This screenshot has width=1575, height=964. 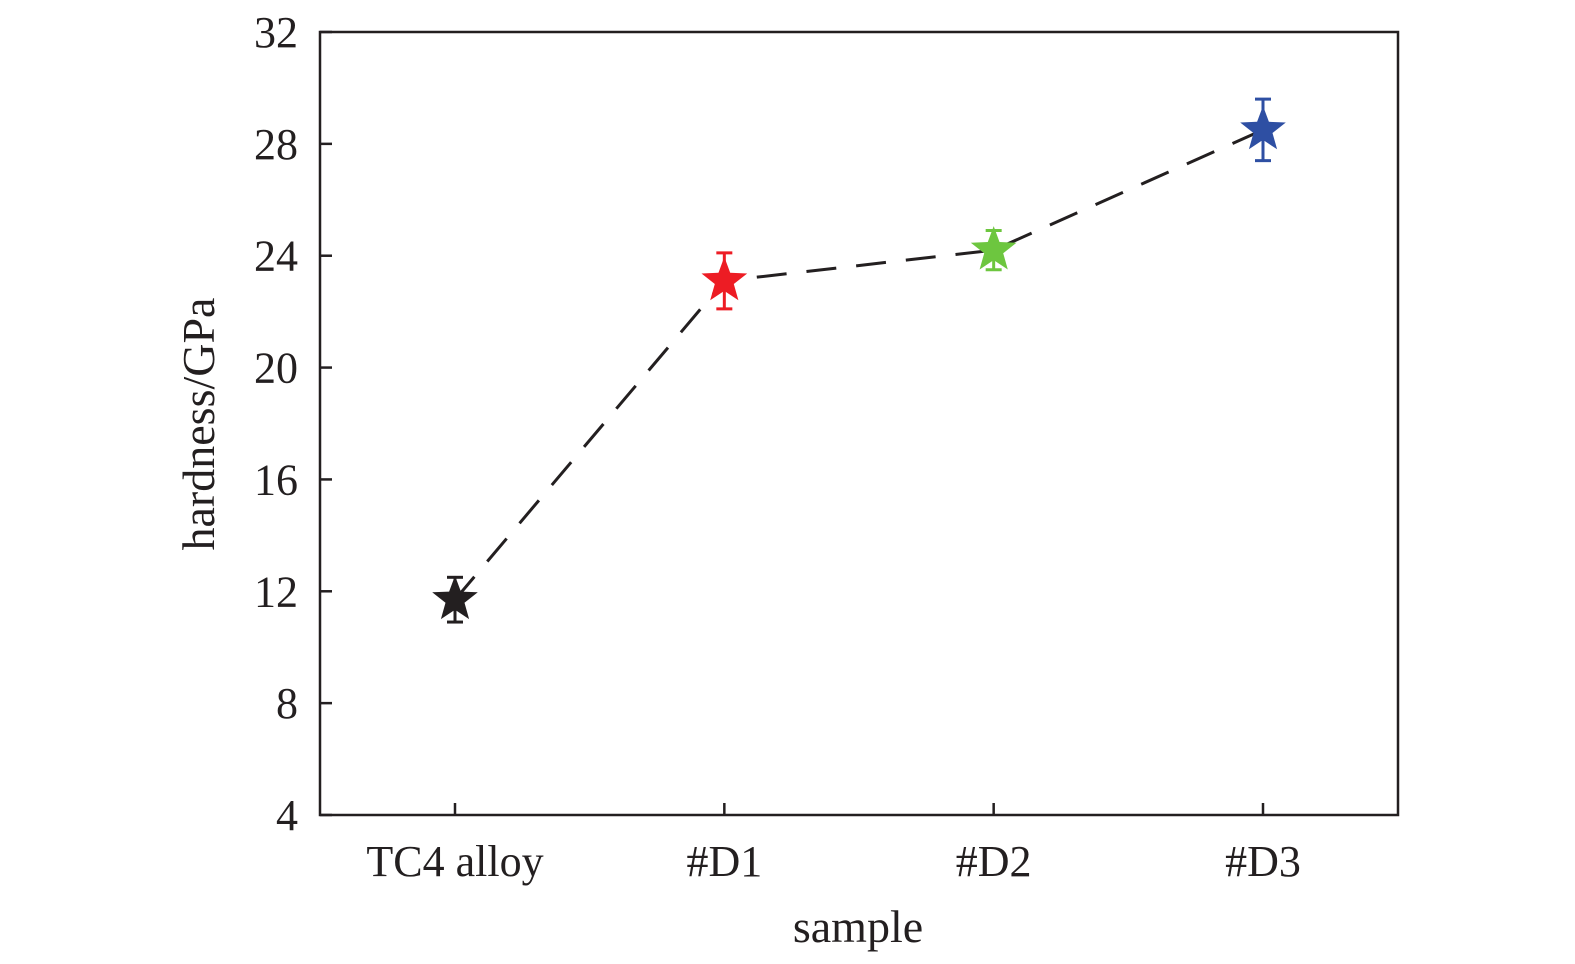 What do you see at coordinates (276, 591) in the screenshot?
I see `y-tick-label: 12` at bounding box center [276, 591].